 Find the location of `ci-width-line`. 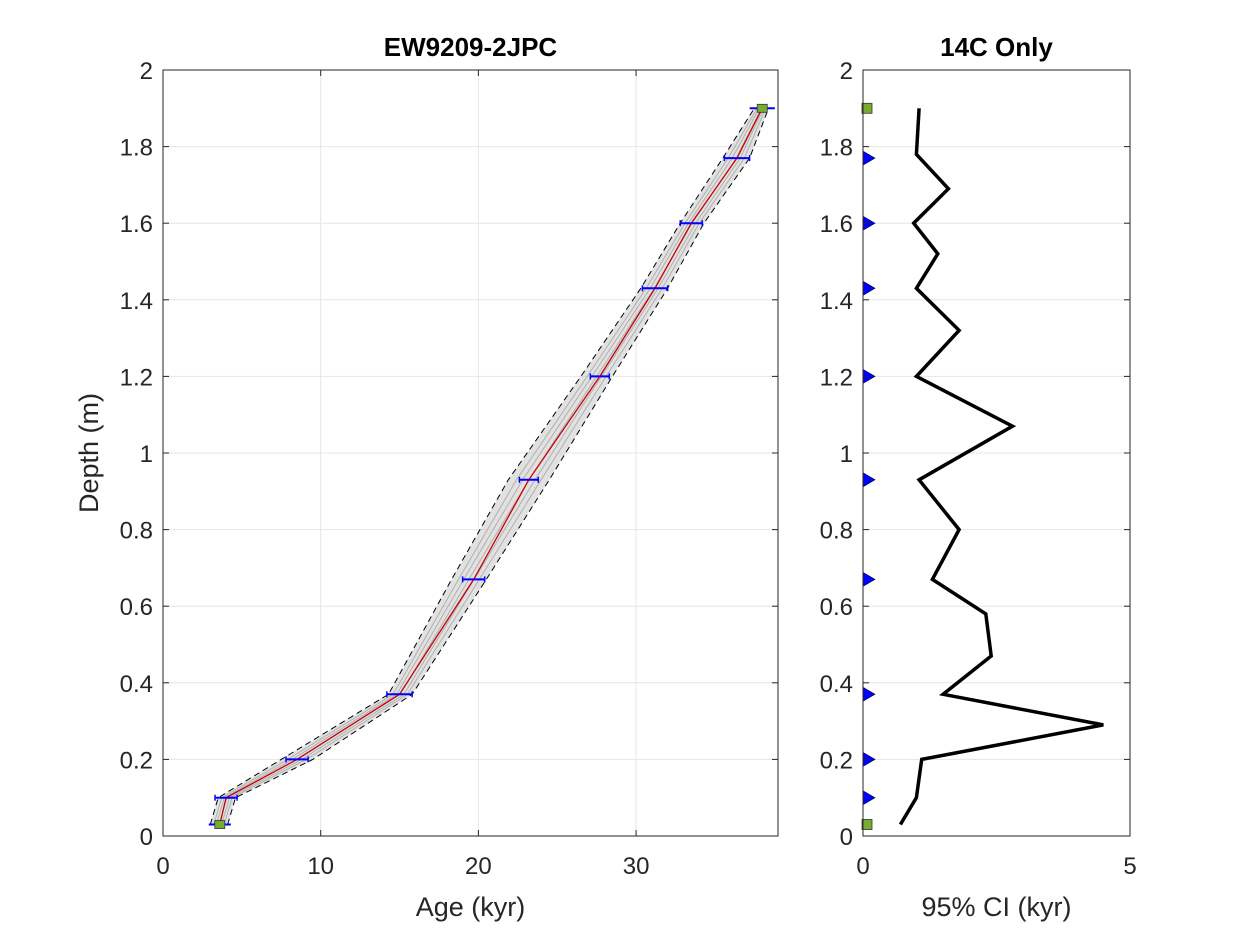

ci-width-line is located at coordinates (1001, 467).